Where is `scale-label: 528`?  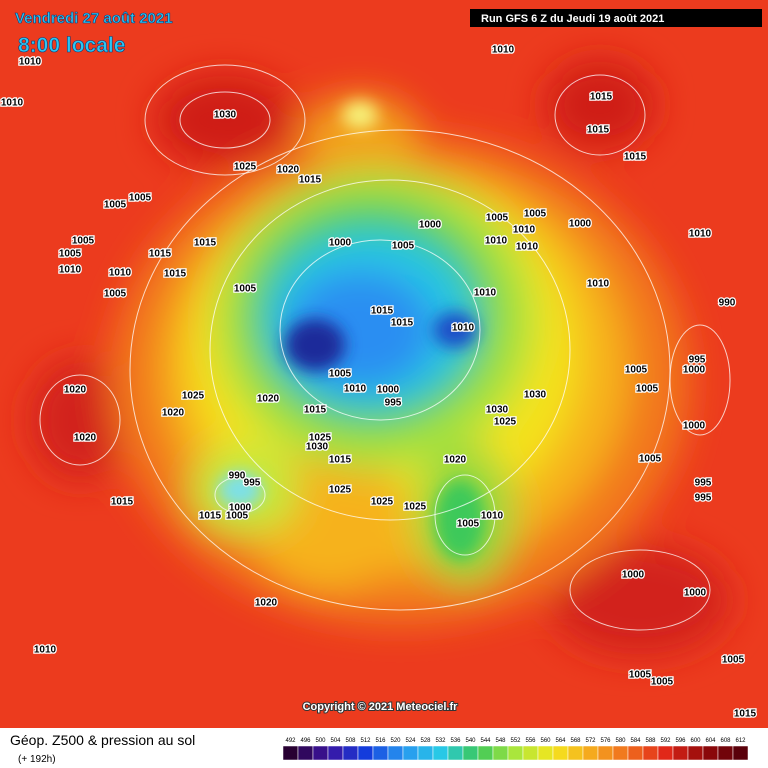
scale-label: 528 is located at coordinates (425, 741).